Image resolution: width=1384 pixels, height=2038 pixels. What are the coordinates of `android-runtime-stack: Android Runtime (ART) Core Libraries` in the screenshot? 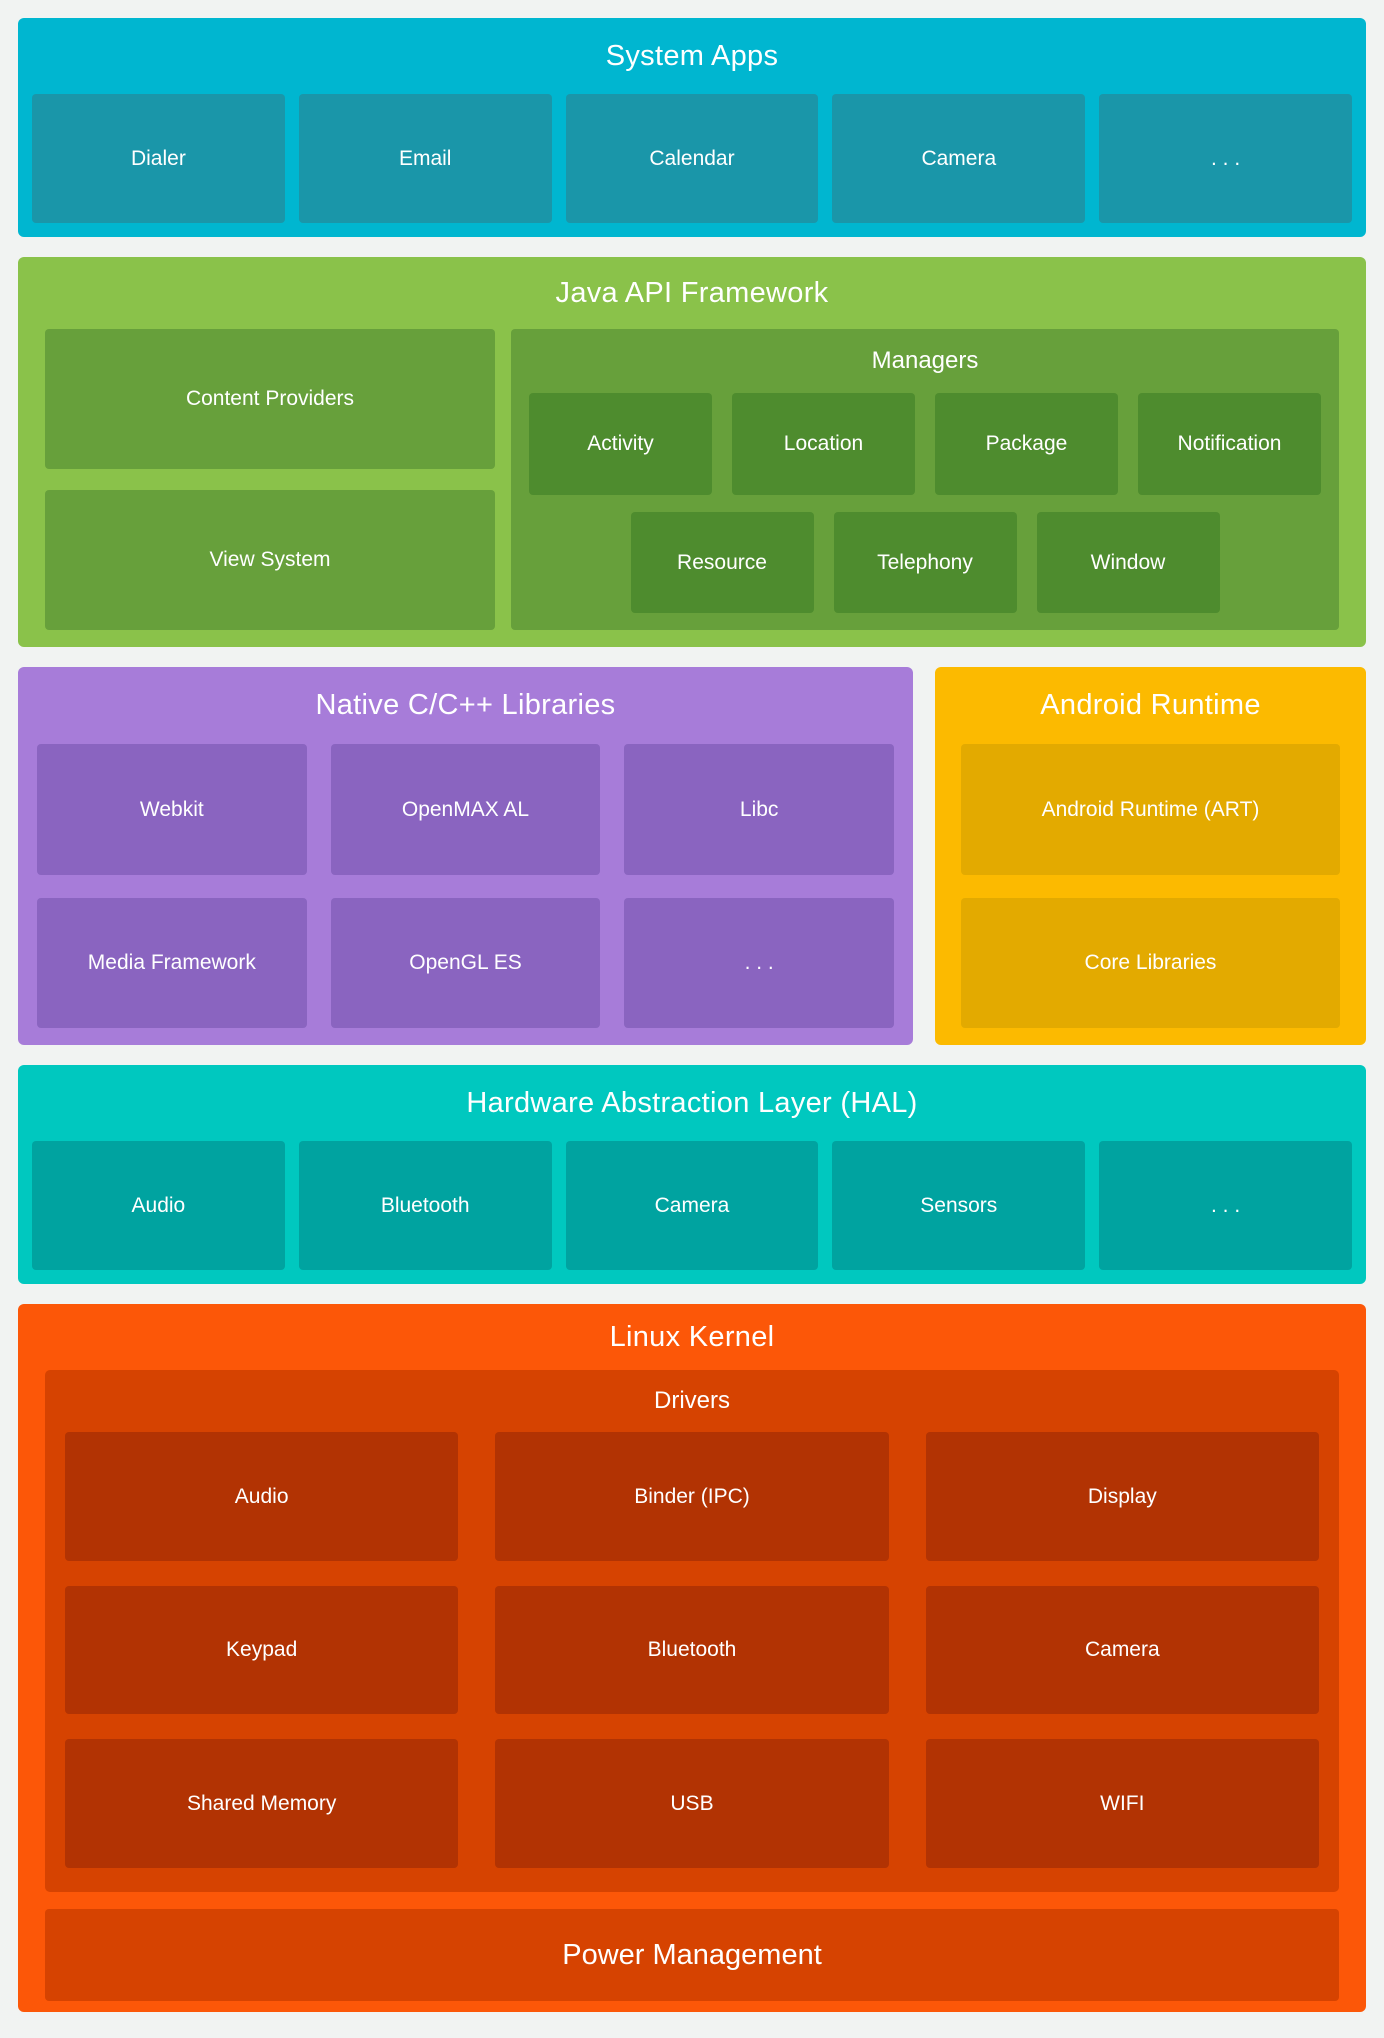 It's located at (1150, 886).